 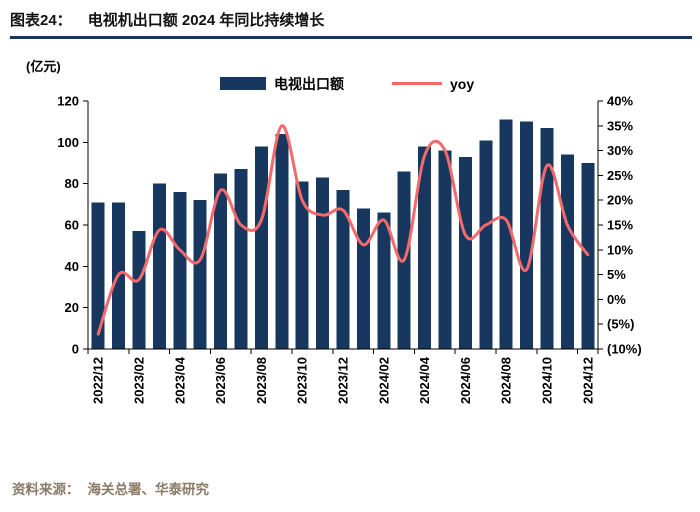 I want to click on x-axis-date-label: 2024/10, so click(x=547, y=380).